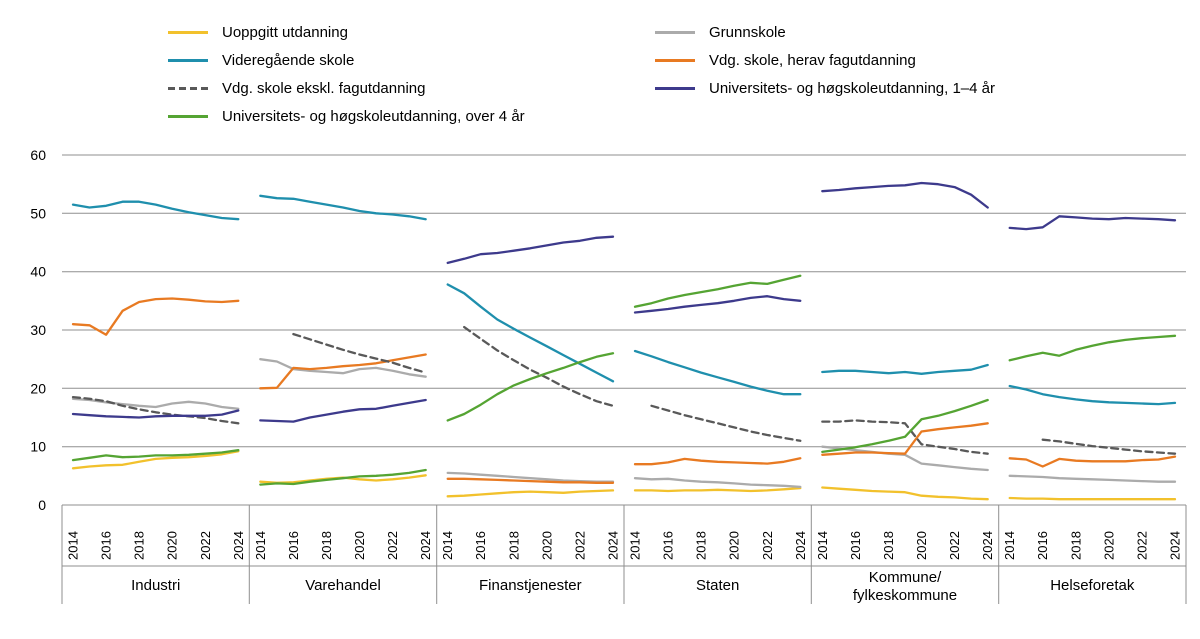  I want to click on series-line-fagutdanning-kommune, so click(905, 439).